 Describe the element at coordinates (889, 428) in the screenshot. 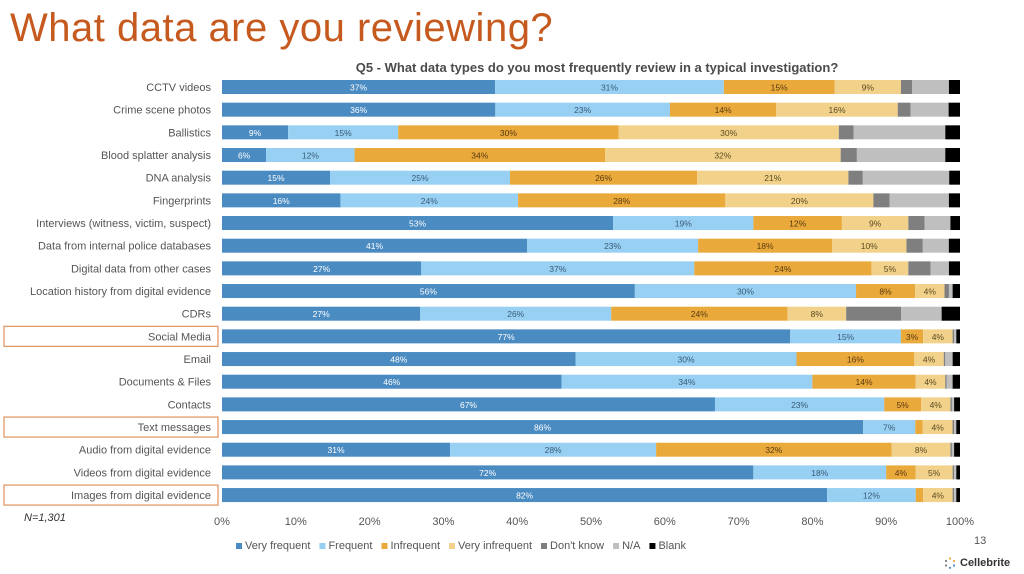

I see `data-label: 7%` at that location.